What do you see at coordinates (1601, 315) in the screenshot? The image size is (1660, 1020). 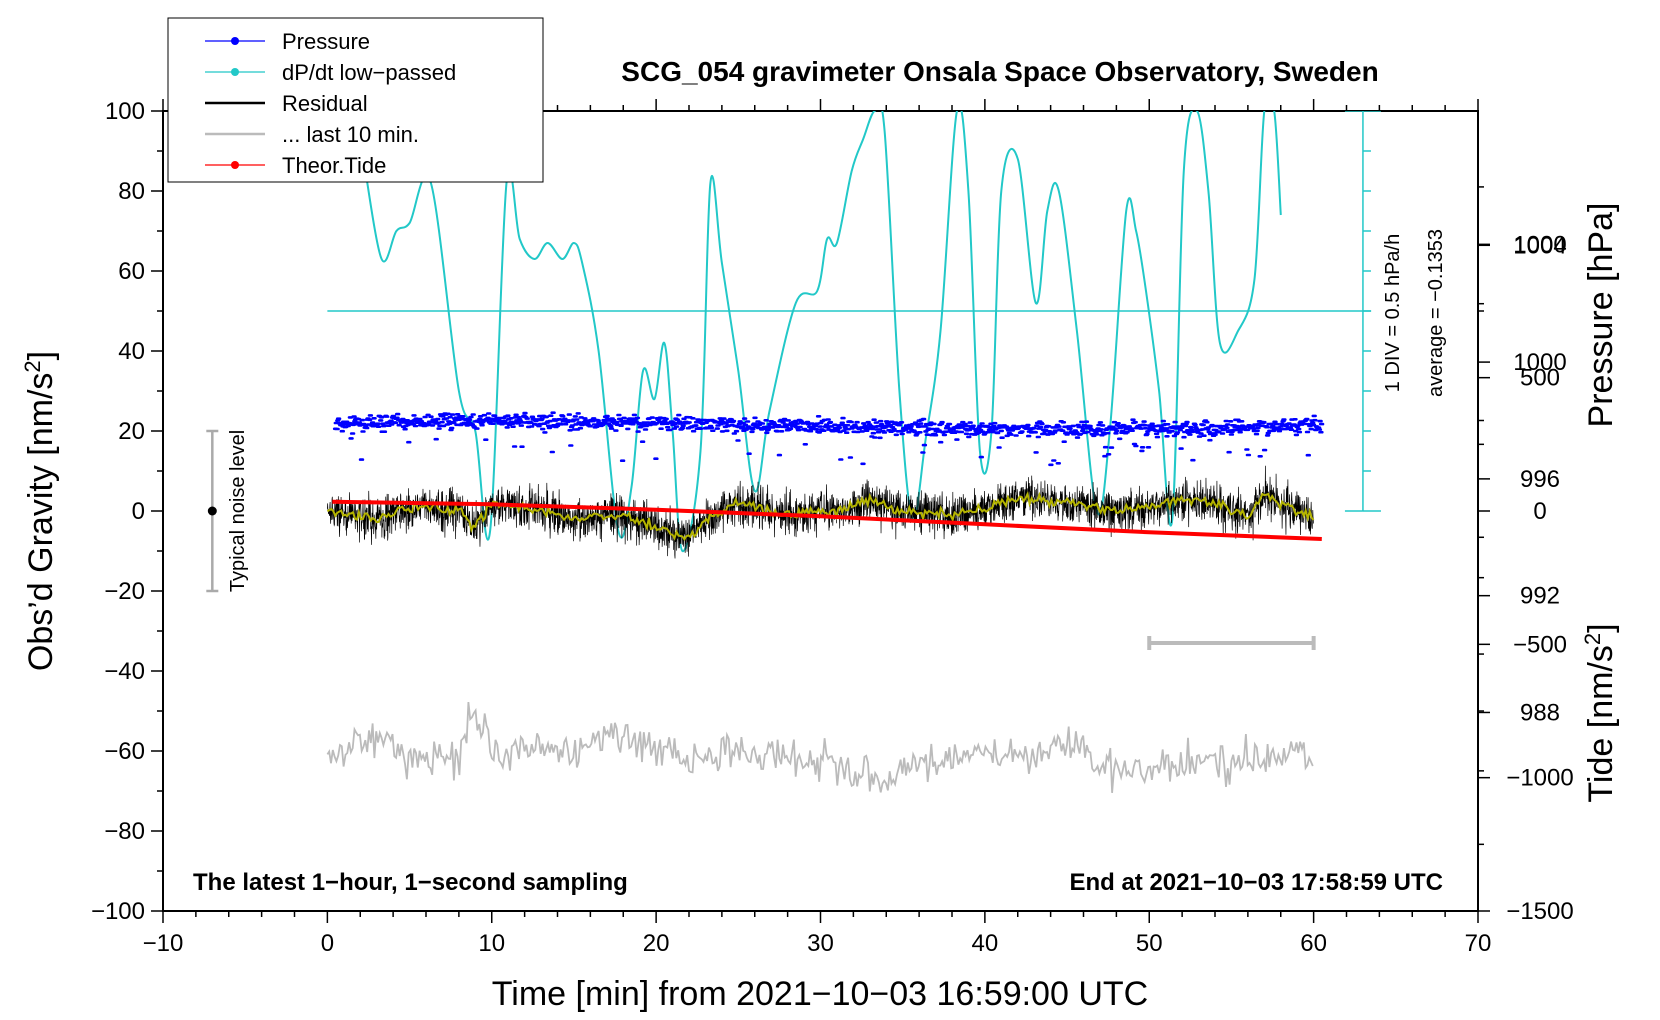 I see `pressure-axis-label: Pressure [hPa]` at bounding box center [1601, 315].